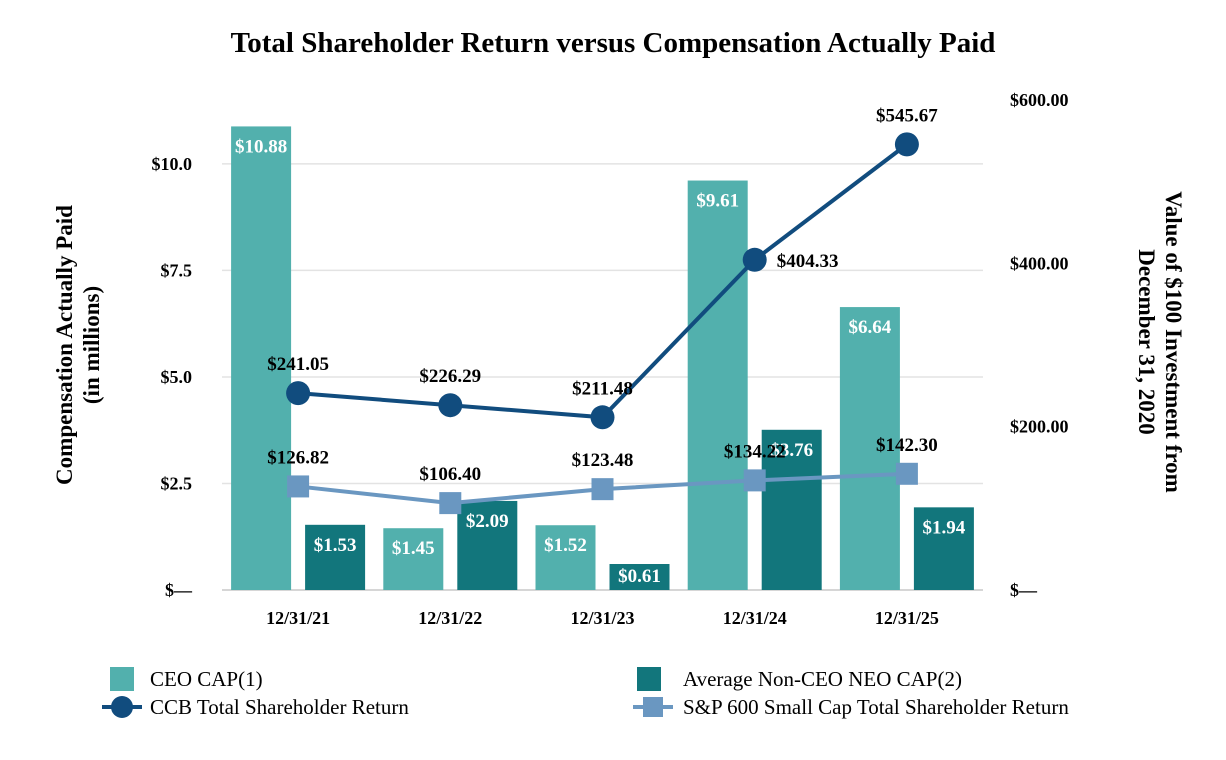 This screenshot has height=760, width=1226. I want to click on left-axis-ticks: $— $2.5 $5.0 $7.5 $10.0, so click(173, 377).